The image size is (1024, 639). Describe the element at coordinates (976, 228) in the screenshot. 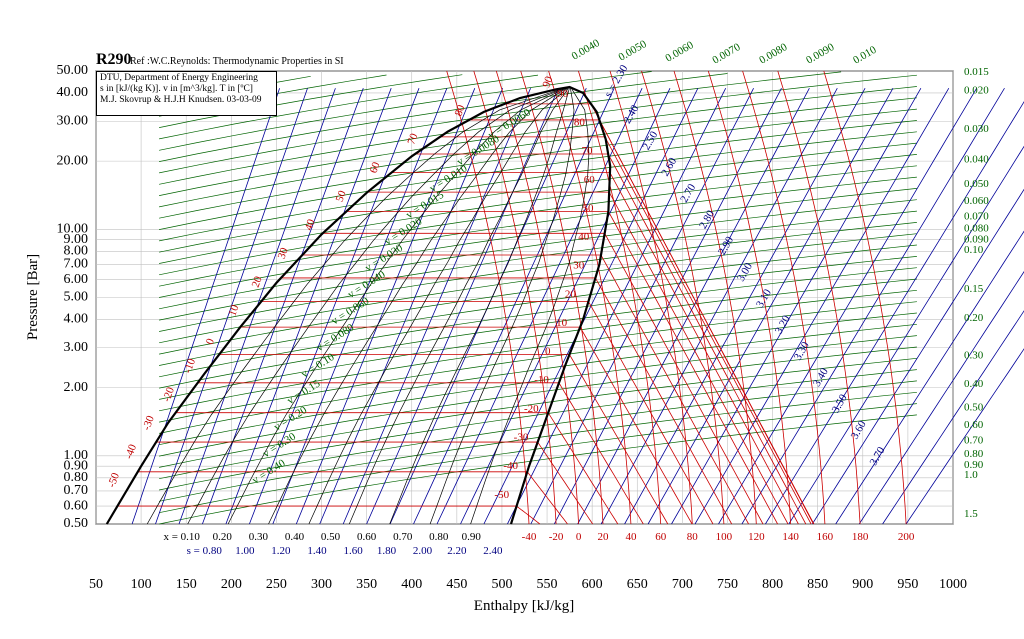

I see `specific-volume-label: 0.080` at that location.